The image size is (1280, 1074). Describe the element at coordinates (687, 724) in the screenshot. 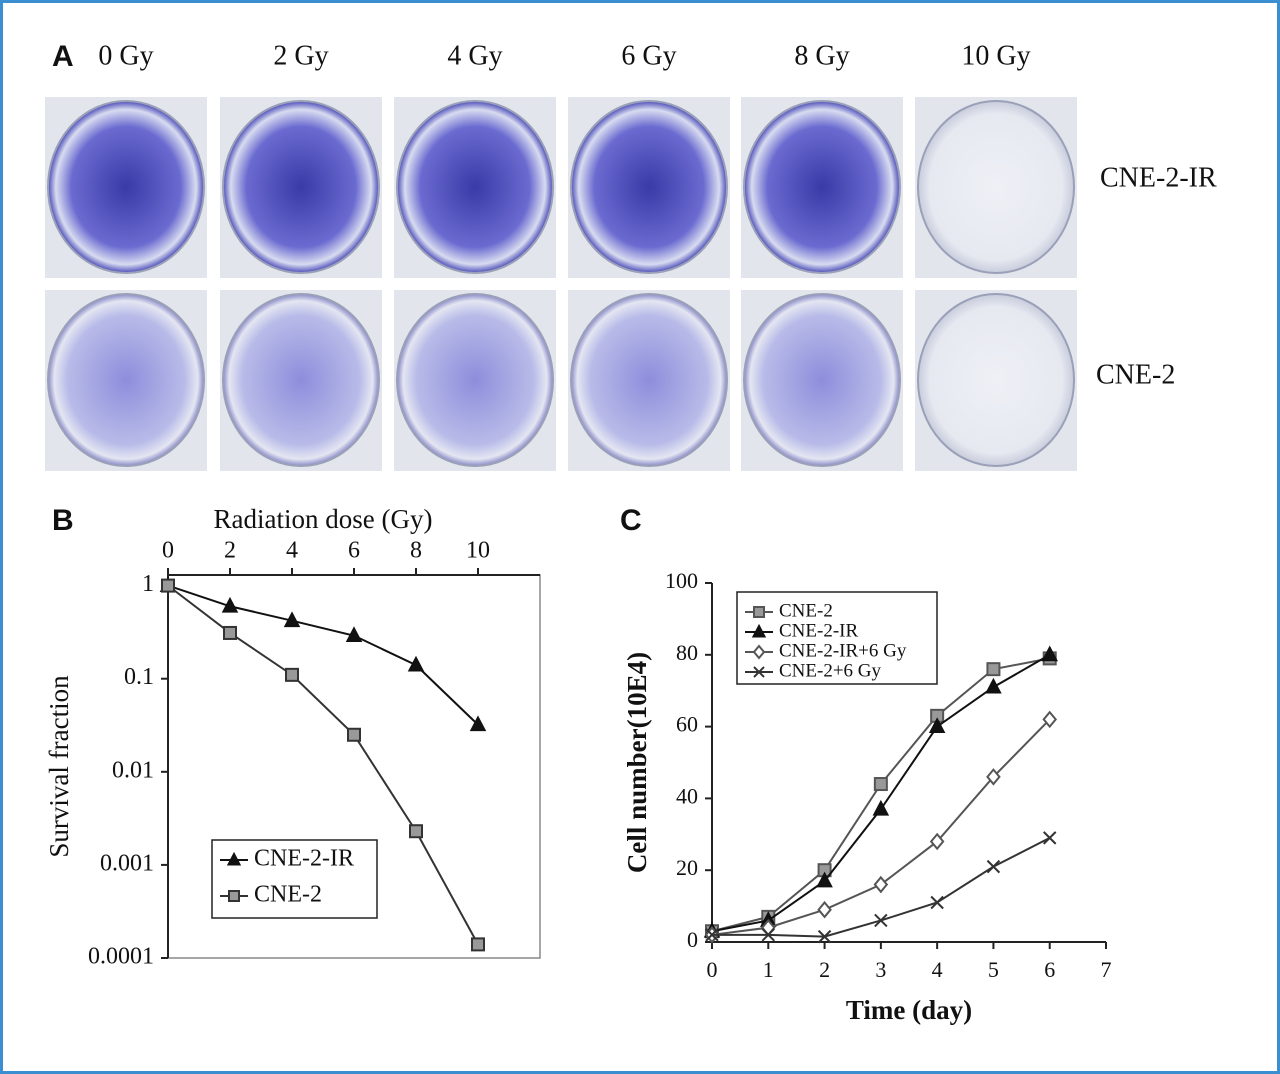

I see `y-tick-label: 60` at that location.